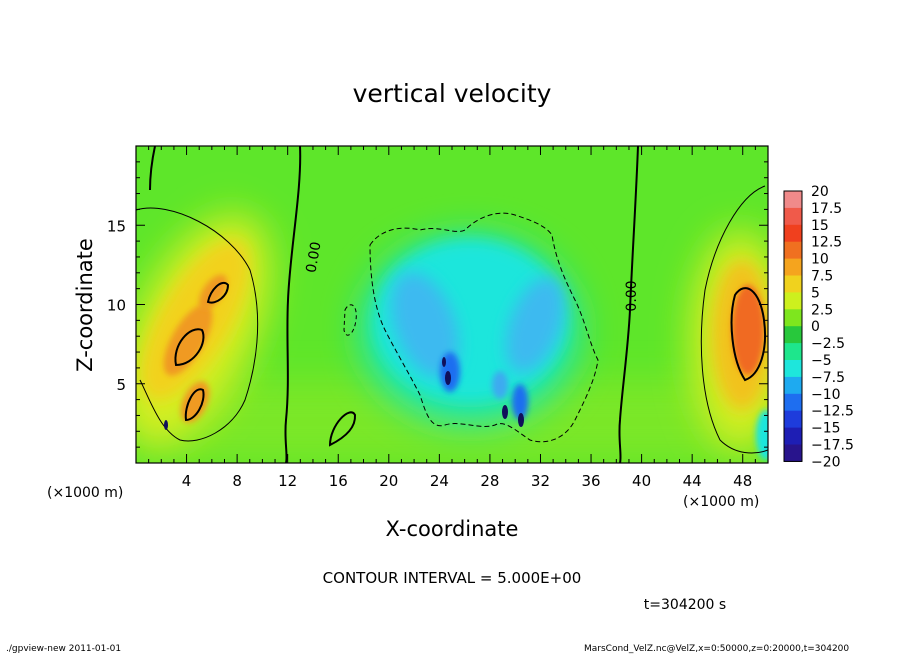  I want to click on colorbar-label: 7.5, so click(822, 277).